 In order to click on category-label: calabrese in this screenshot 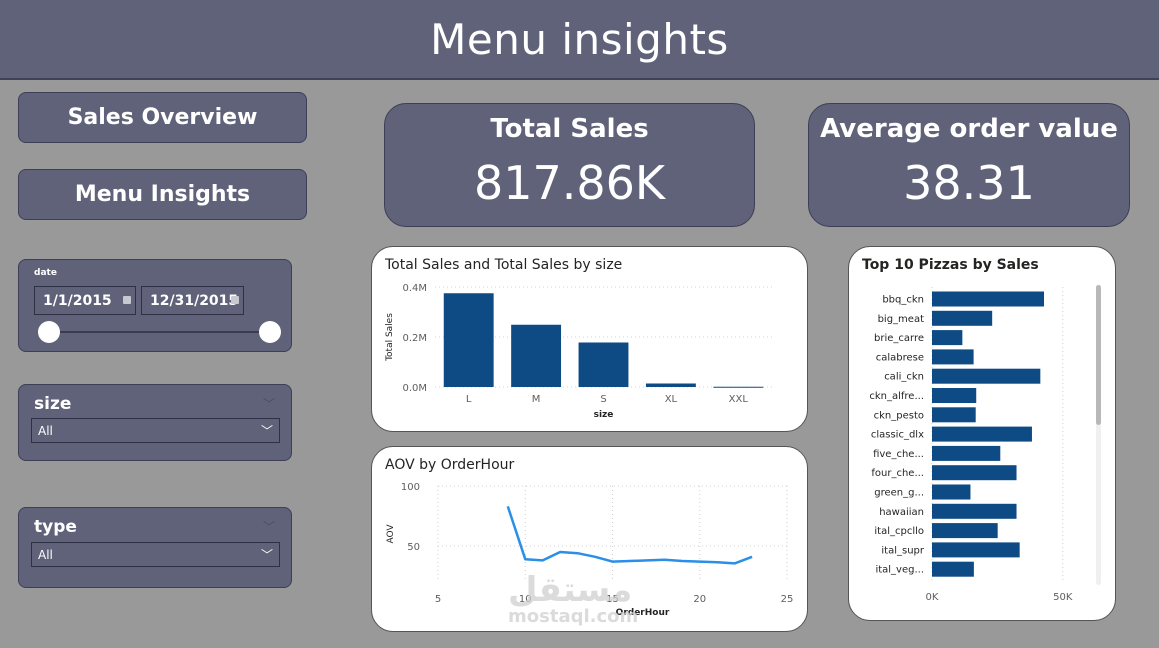, I will do `click(900, 357)`.